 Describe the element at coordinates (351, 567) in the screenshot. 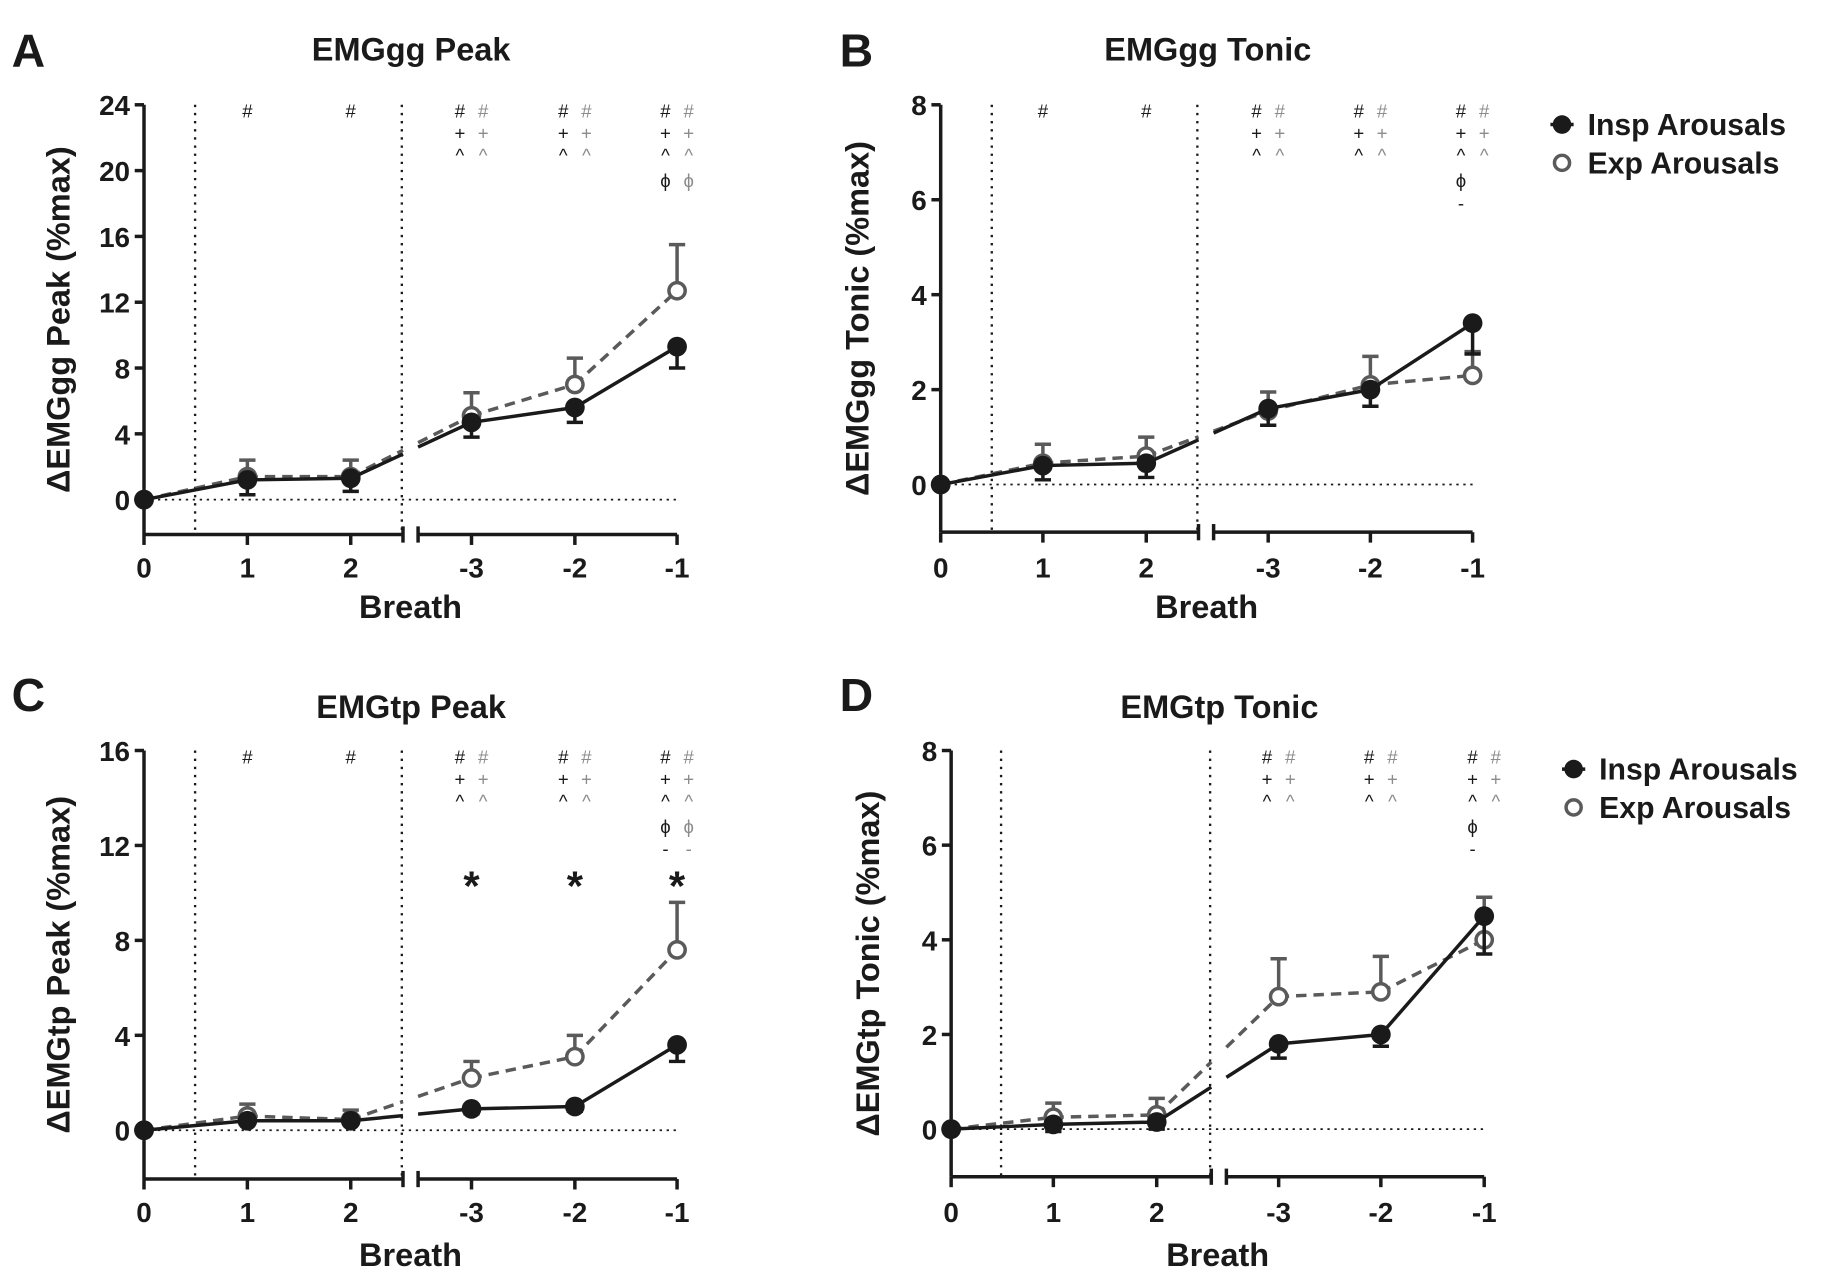

I see `x-tick-label: 2` at that location.